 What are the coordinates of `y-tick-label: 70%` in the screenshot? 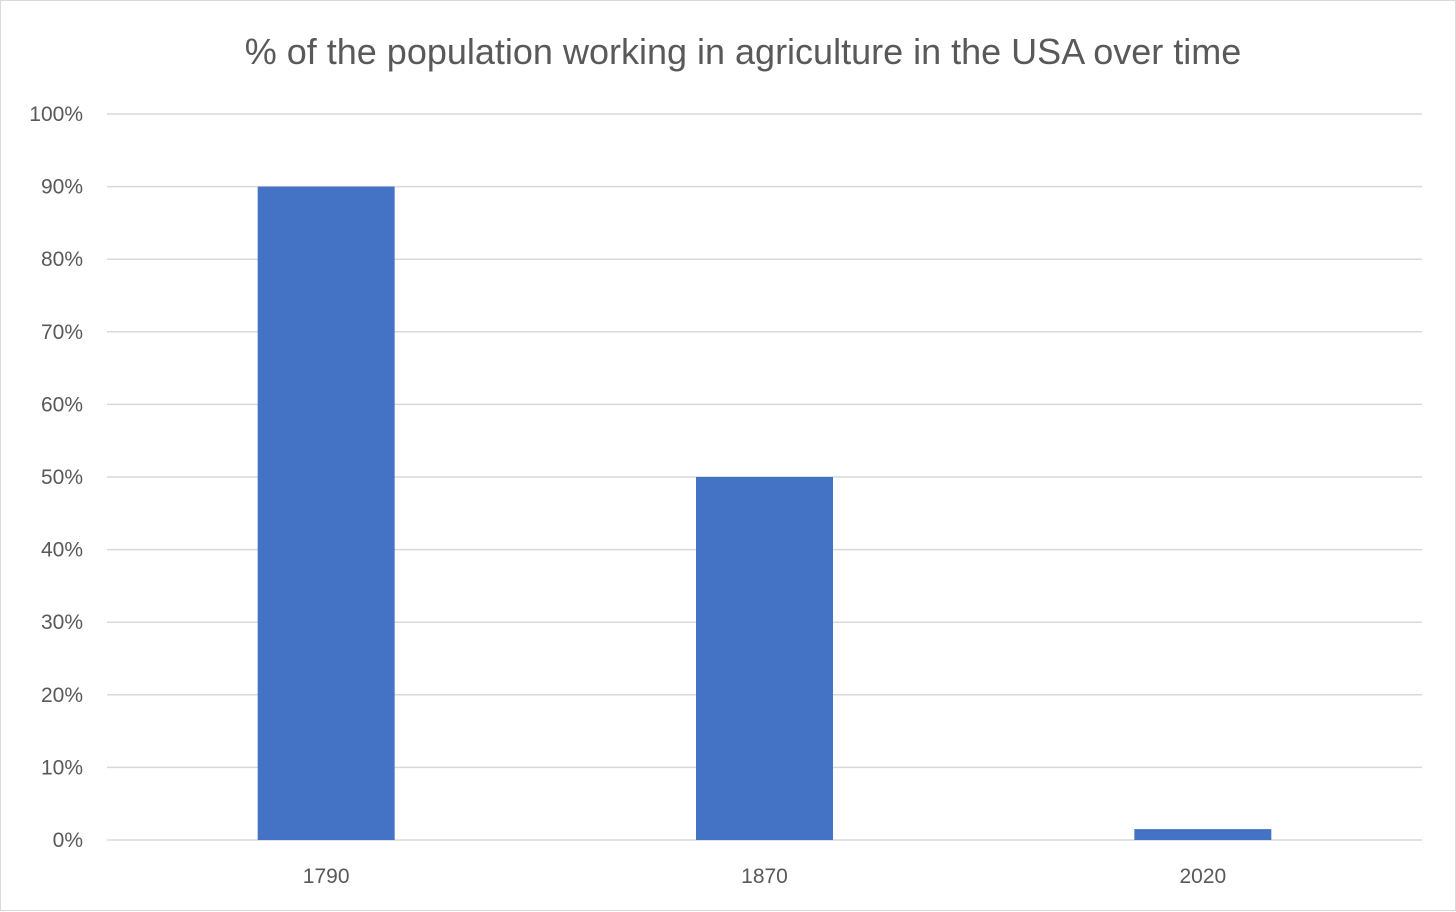 It's located at (62, 332).